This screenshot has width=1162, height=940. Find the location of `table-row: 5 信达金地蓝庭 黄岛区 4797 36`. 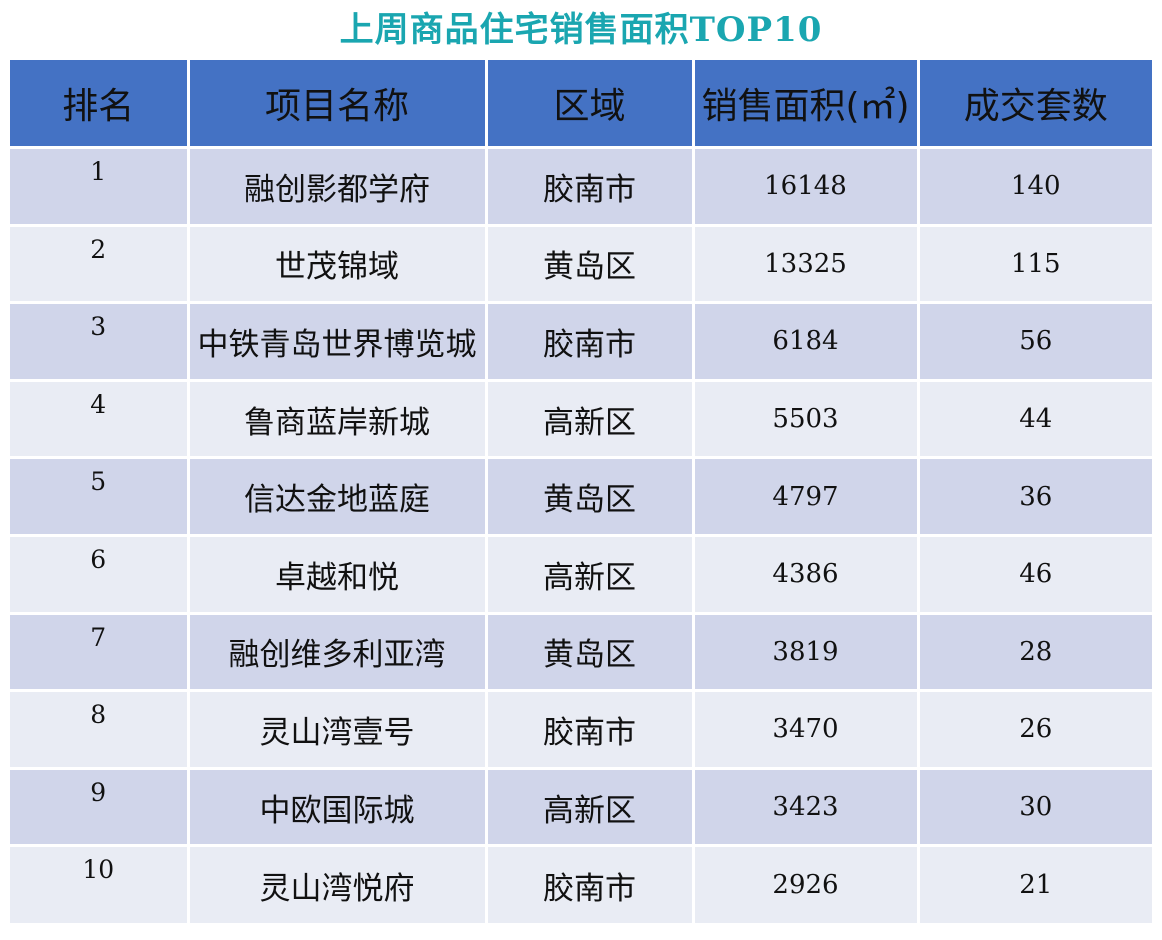

table-row: 5 信达金地蓝庭 黄岛区 4797 36 is located at coordinates (581, 496).